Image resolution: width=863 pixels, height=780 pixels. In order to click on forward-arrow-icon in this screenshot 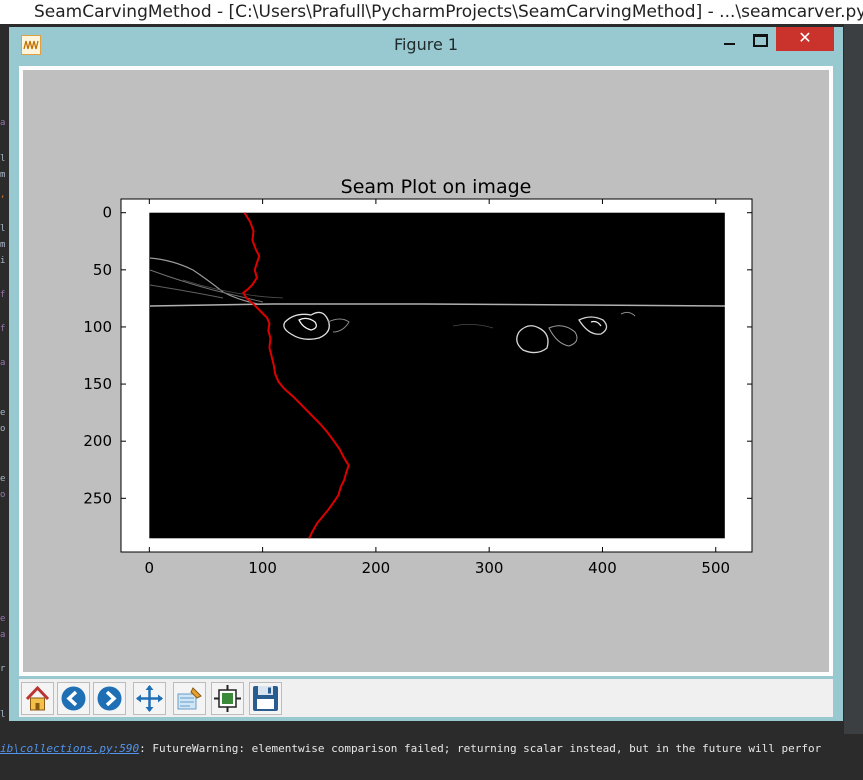, I will do `click(109, 698)`.